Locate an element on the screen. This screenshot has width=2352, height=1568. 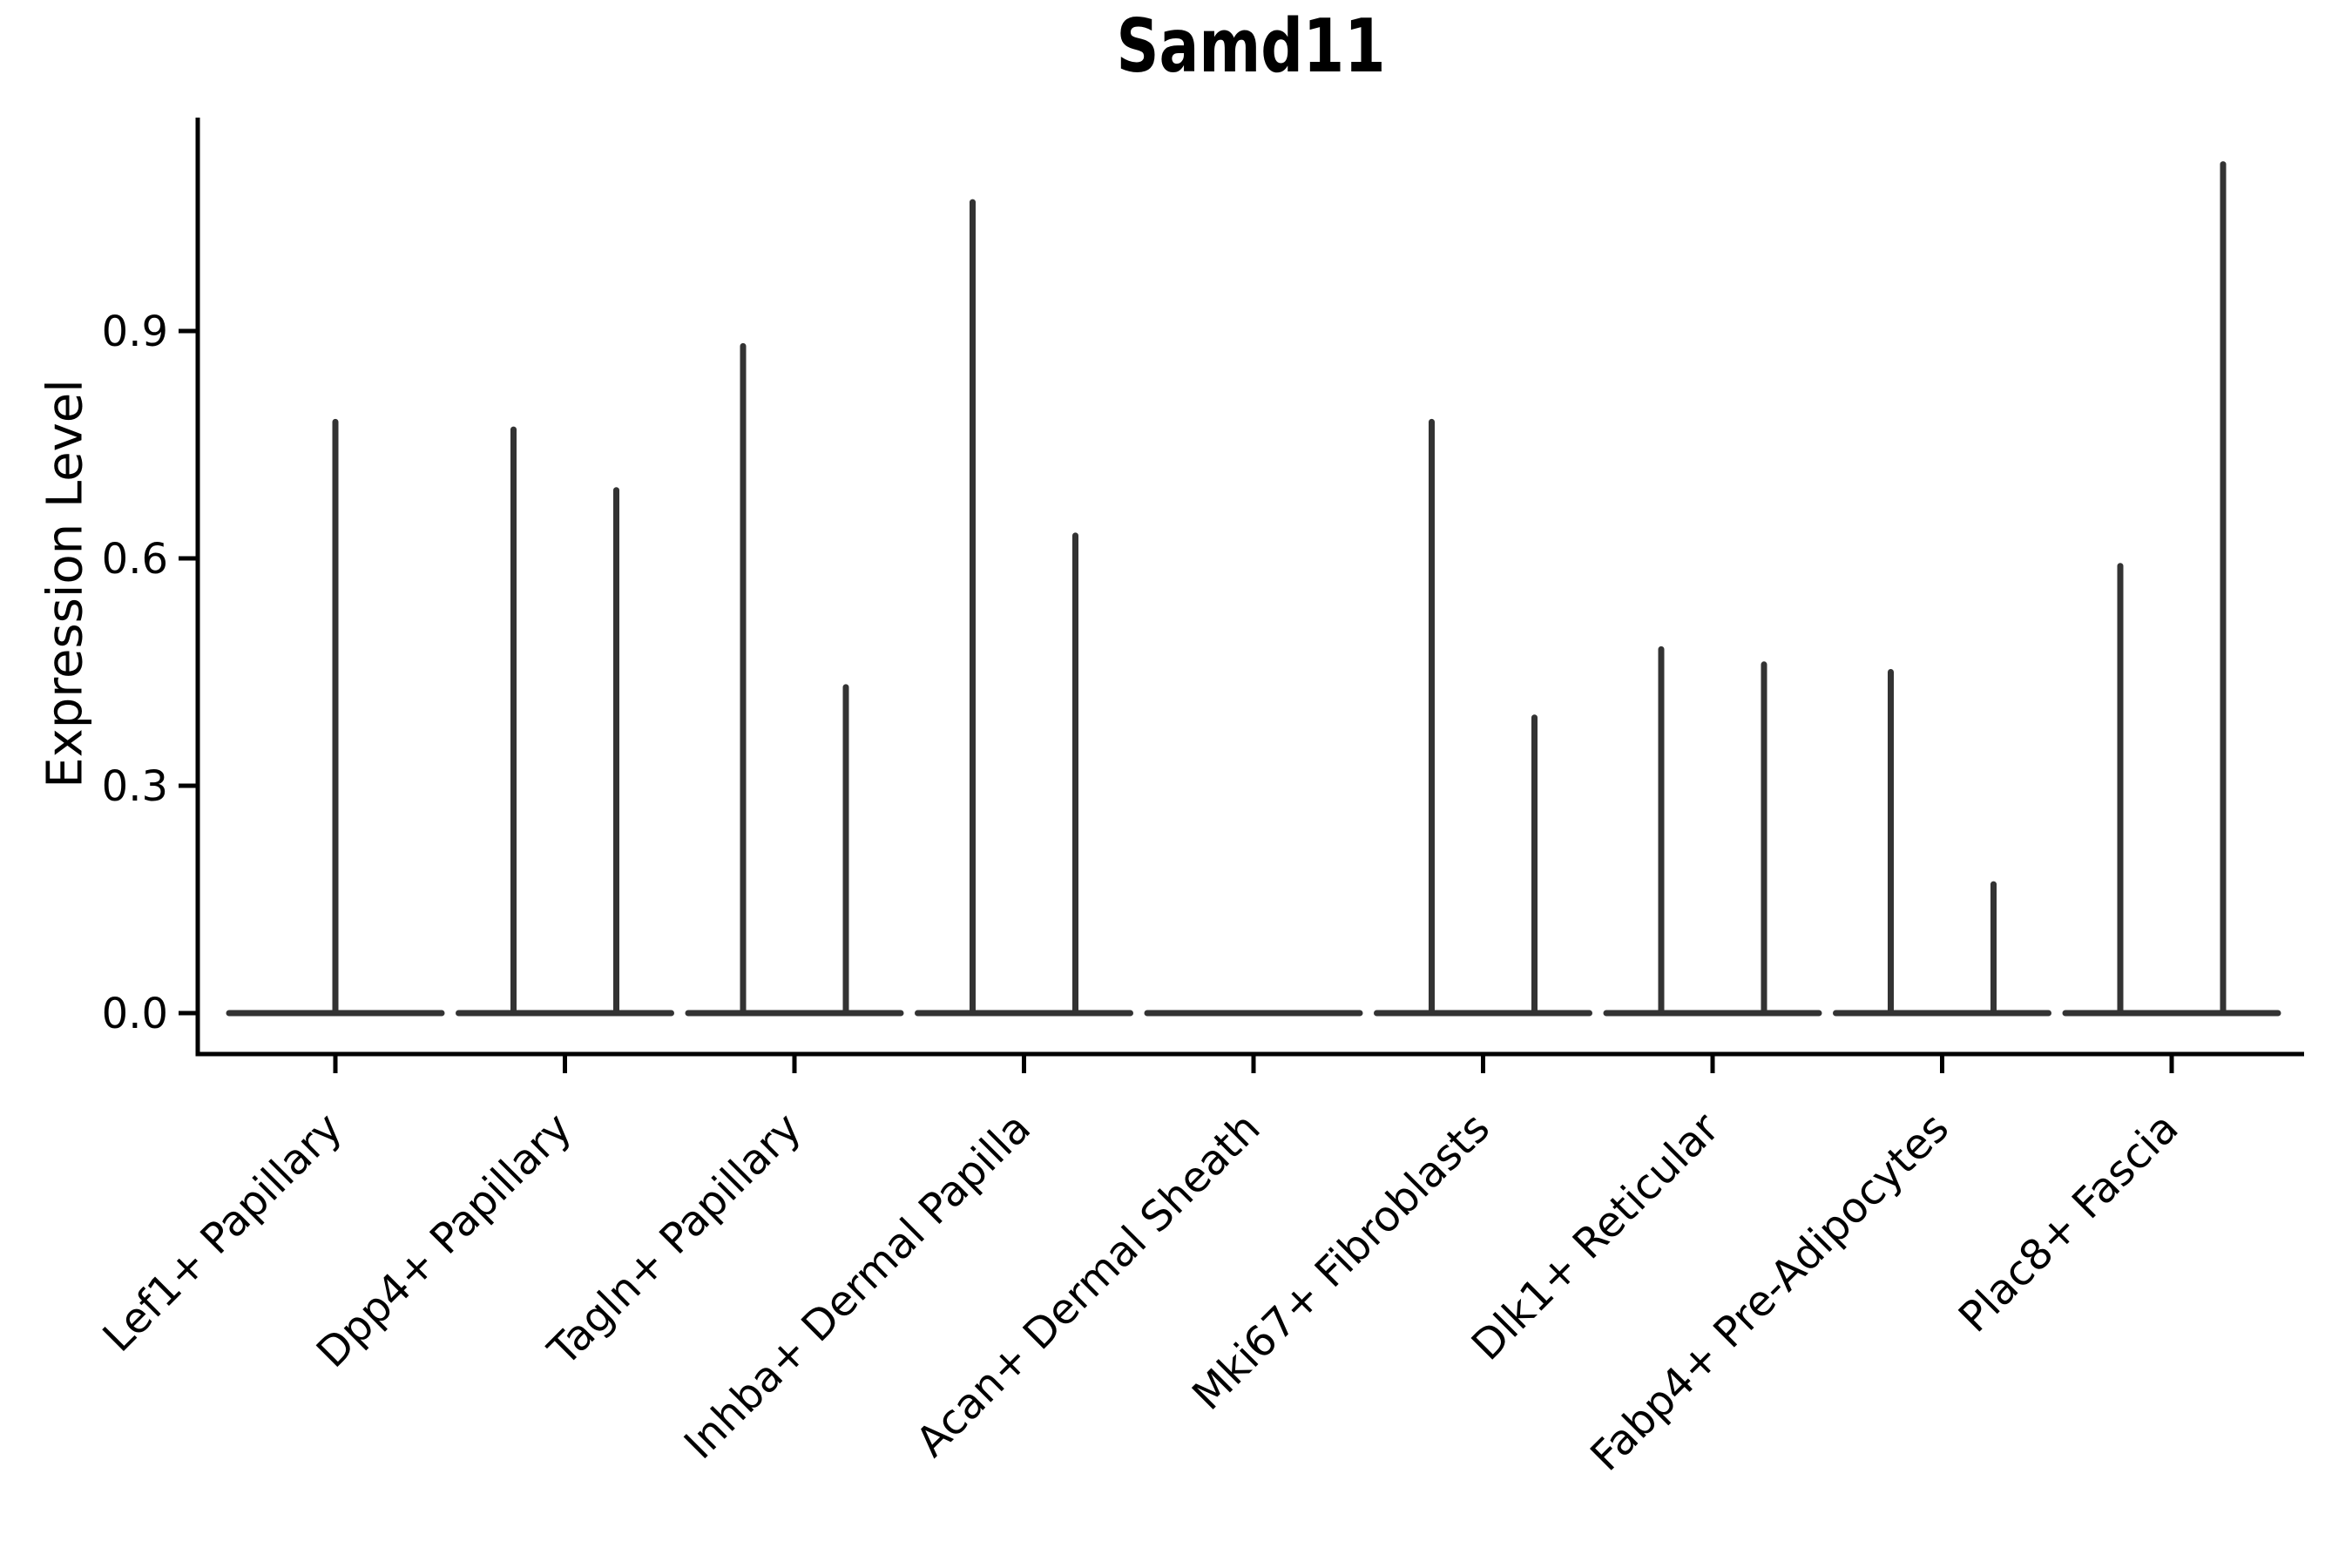
x-category-label: Lef1+ Papillary is located at coordinates (223, 1233).